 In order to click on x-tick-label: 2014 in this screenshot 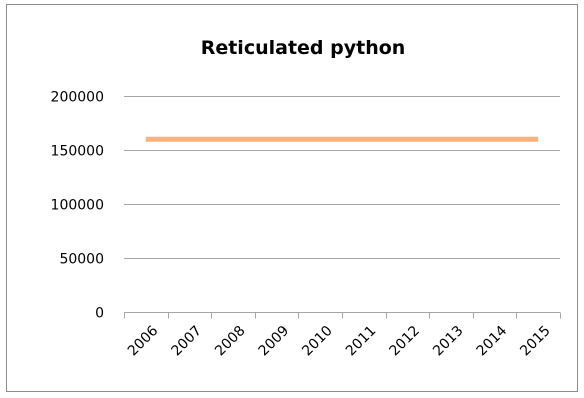, I will do `click(492, 341)`.